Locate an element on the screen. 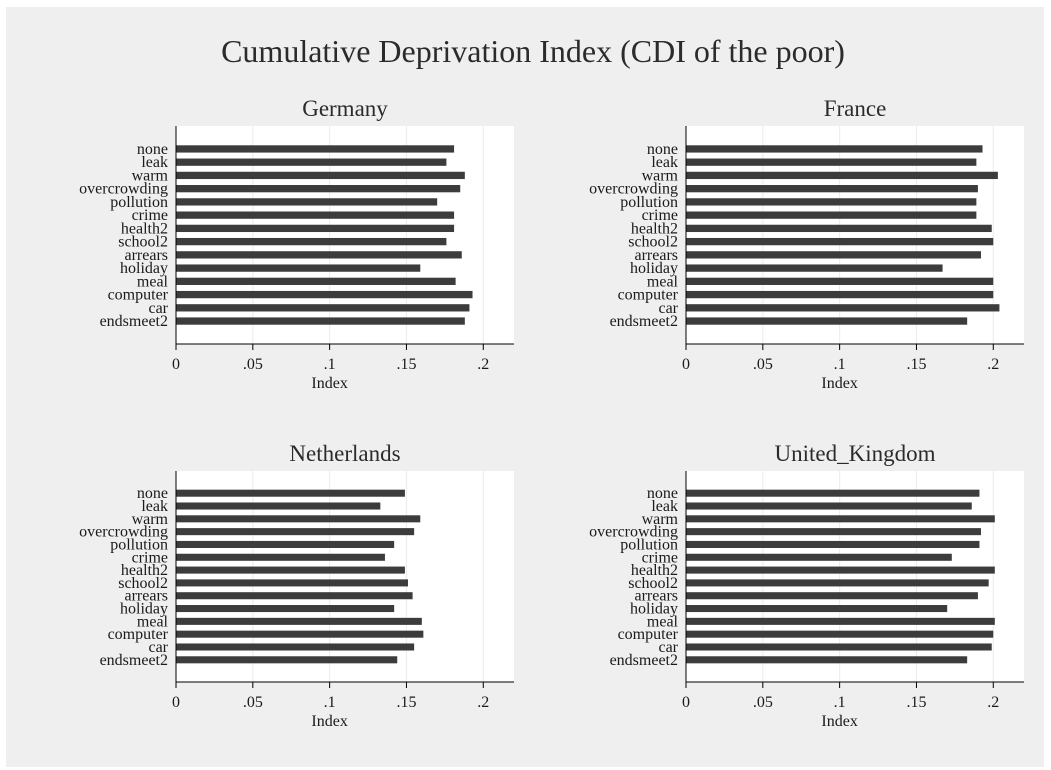 This screenshot has height=770, width=1051. category-label: meal is located at coordinates (153, 281).